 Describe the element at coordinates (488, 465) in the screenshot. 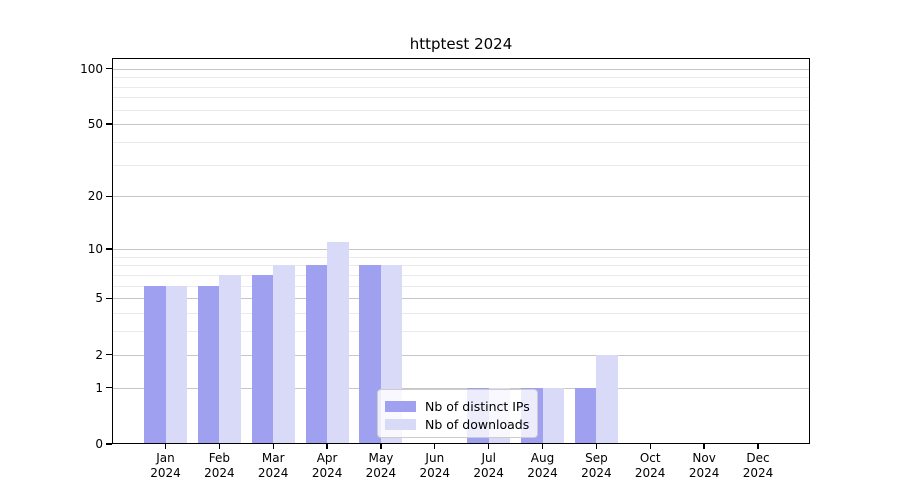

I see `x-tick-label: Jul 2024` at that location.